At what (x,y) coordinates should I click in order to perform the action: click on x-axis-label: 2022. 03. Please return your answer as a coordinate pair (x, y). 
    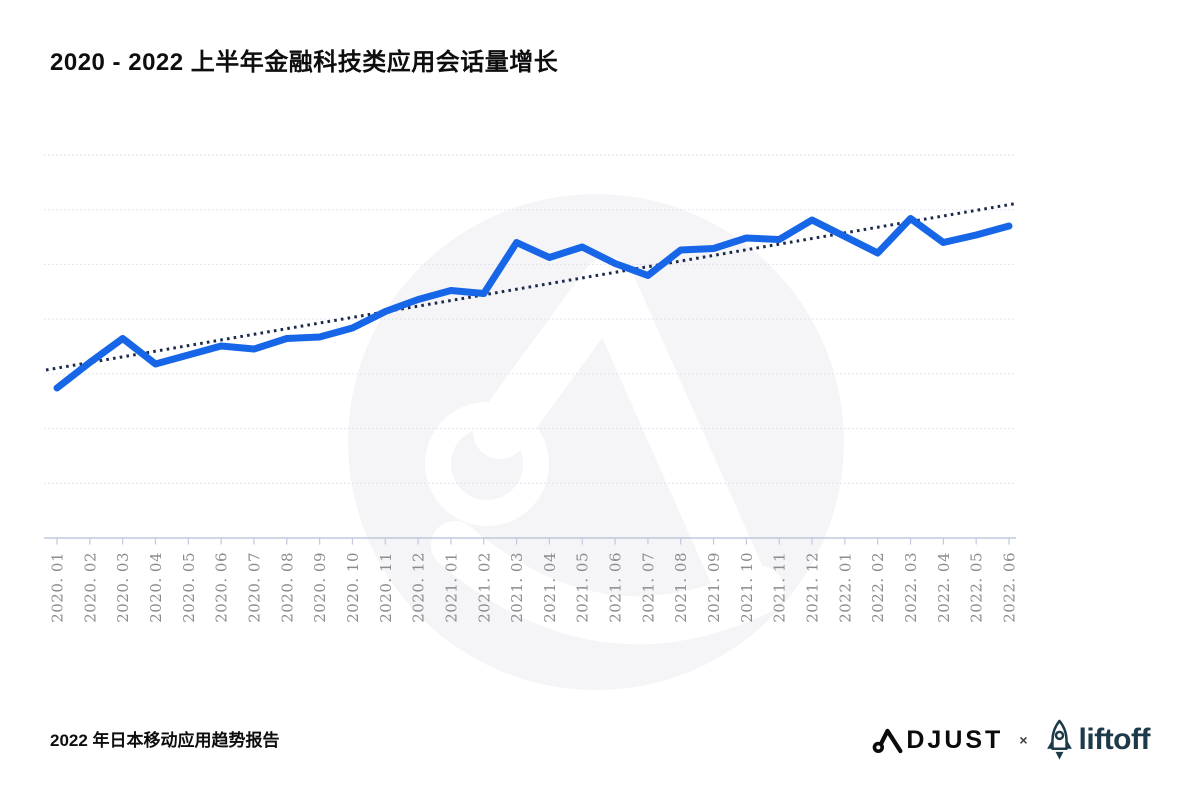
    Looking at the image, I should click on (911, 587).